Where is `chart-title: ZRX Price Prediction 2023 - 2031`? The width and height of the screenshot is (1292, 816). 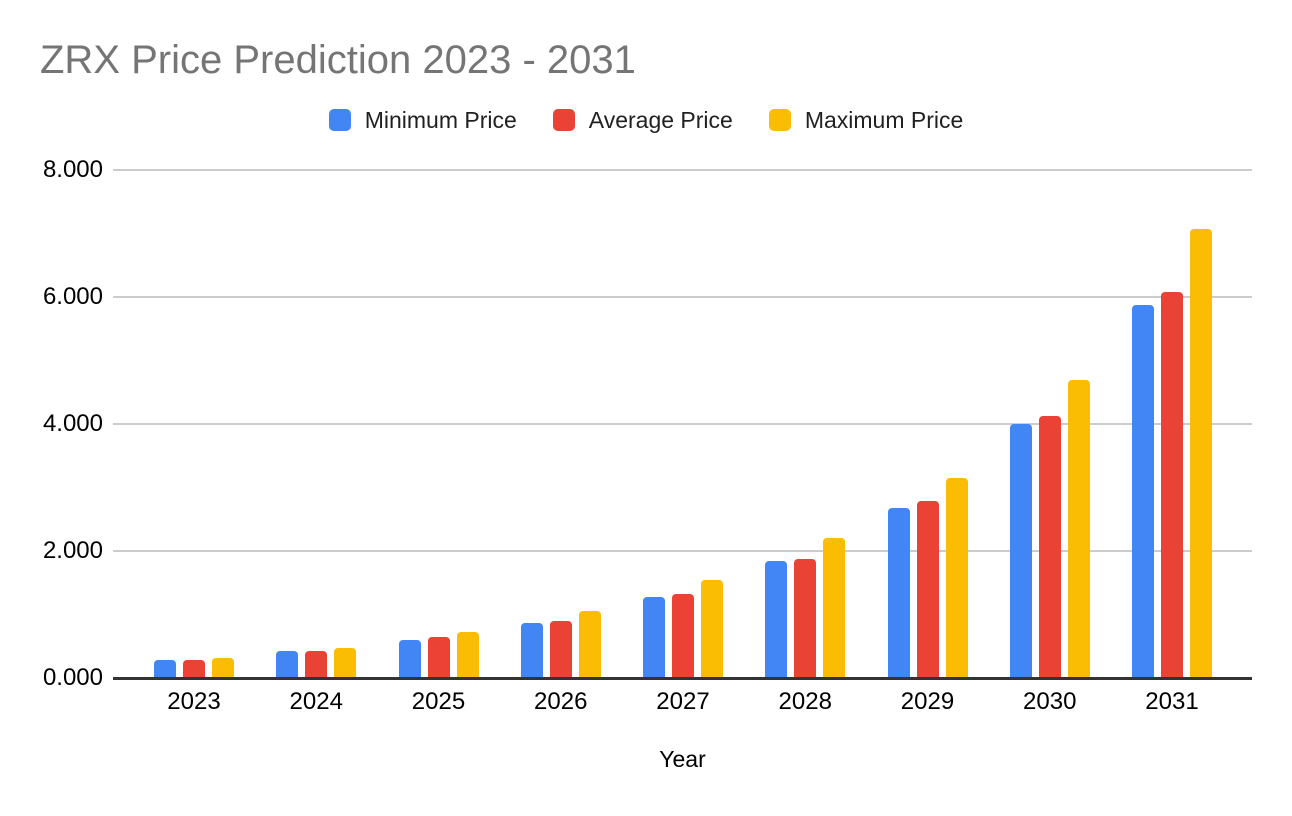 chart-title: ZRX Price Prediction 2023 - 2031 is located at coordinates (338, 60).